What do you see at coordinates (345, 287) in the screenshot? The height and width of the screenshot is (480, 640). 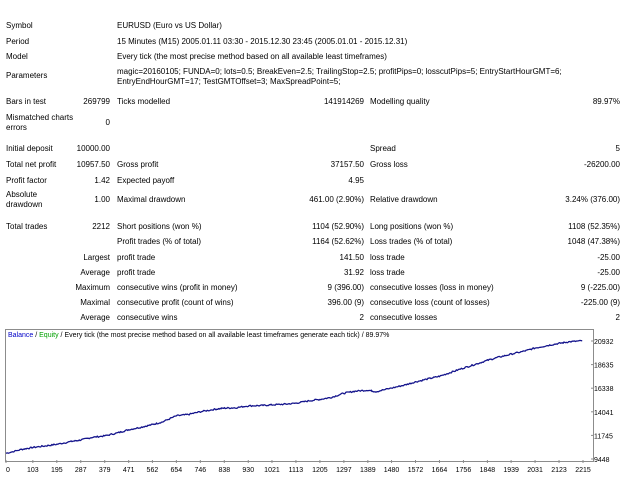 I see `max-cons-wins-value: 9 (396.00)` at bounding box center [345, 287].